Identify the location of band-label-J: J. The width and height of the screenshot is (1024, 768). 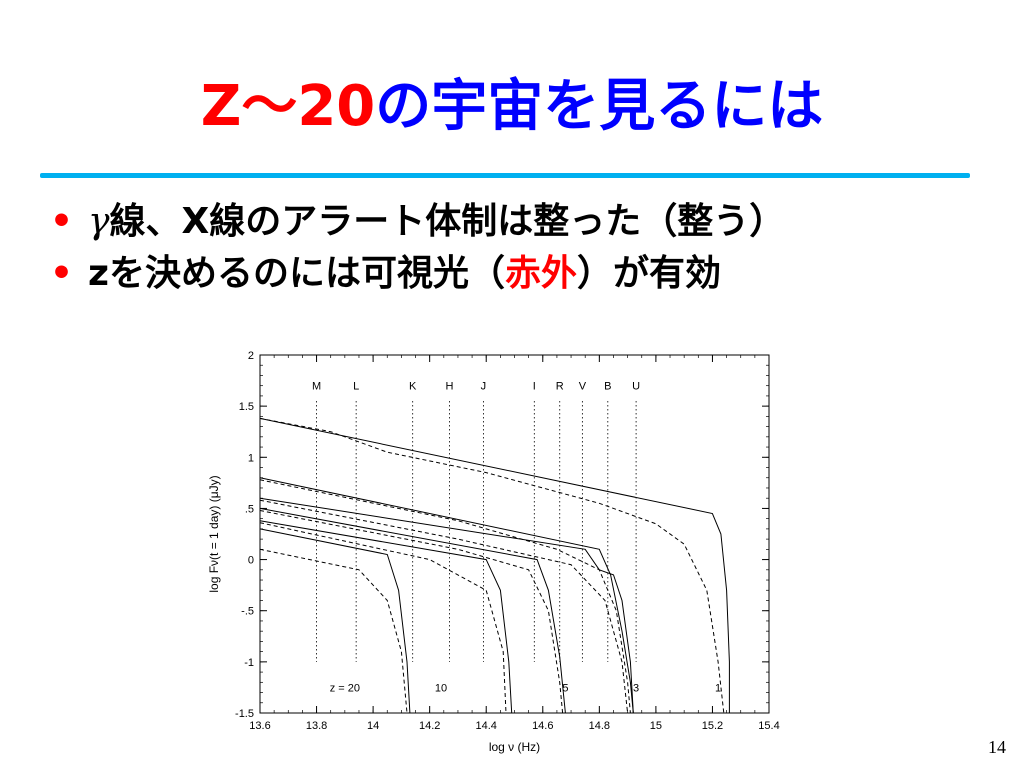
(484, 387).